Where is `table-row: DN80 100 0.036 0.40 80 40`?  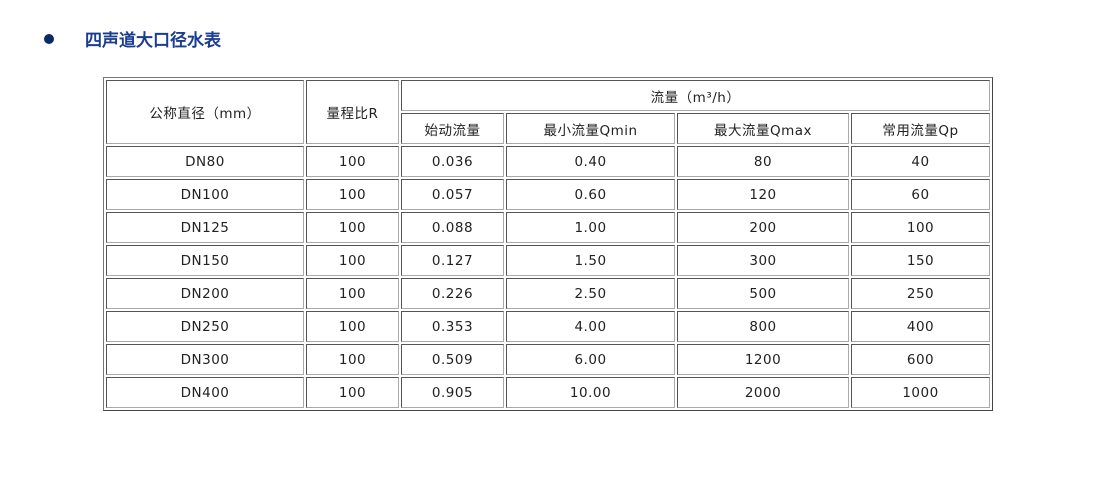 table-row: DN80 100 0.036 0.40 80 40 is located at coordinates (548, 161).